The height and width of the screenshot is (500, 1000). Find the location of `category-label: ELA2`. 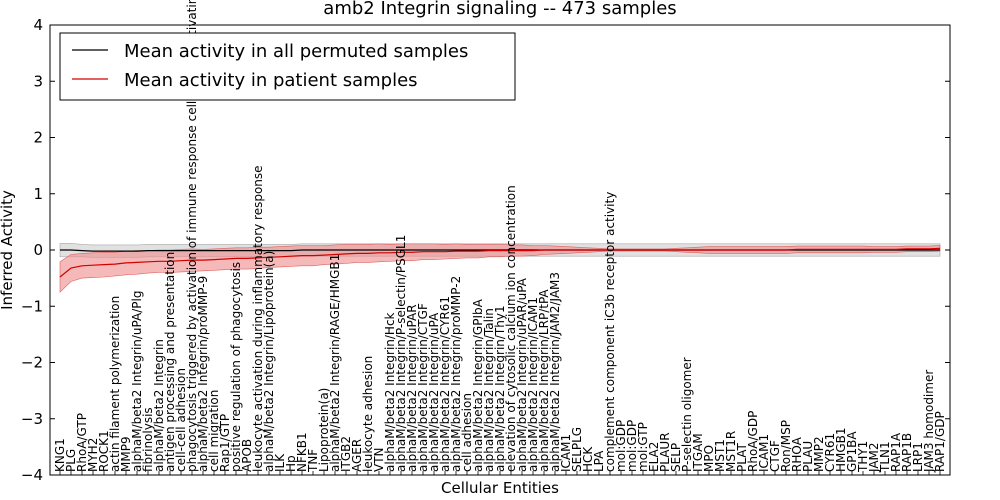

category-label: ELA2 is located at coordinates (654, 457).